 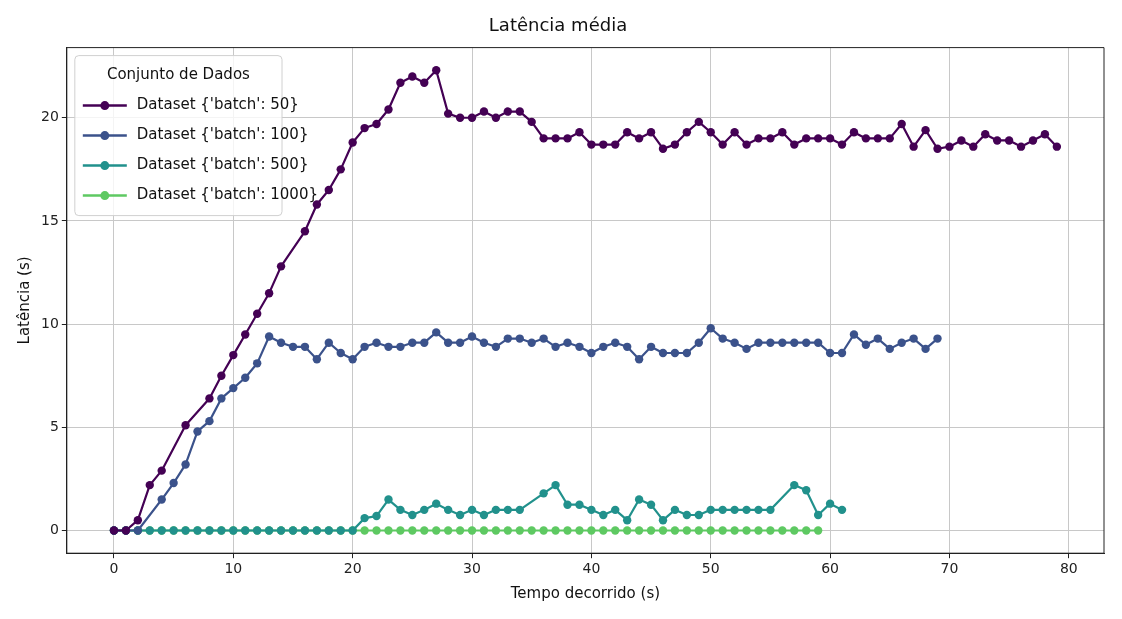 I want to click on y-tick-label: 20, so click(x=49, y=116).